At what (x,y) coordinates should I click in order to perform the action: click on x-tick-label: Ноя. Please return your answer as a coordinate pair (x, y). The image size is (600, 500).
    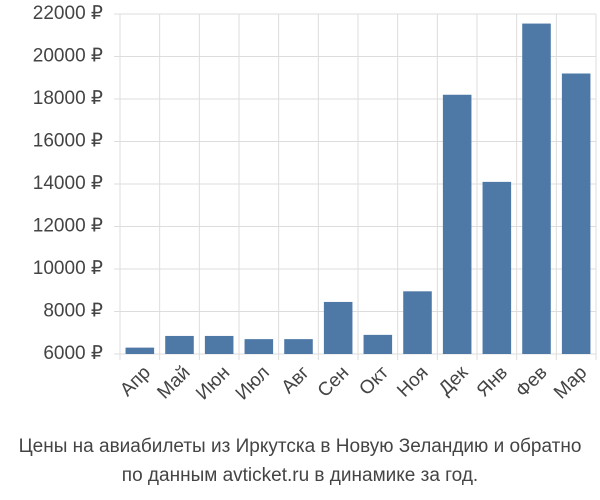
    Looking at the image, I should click on (412, 381).